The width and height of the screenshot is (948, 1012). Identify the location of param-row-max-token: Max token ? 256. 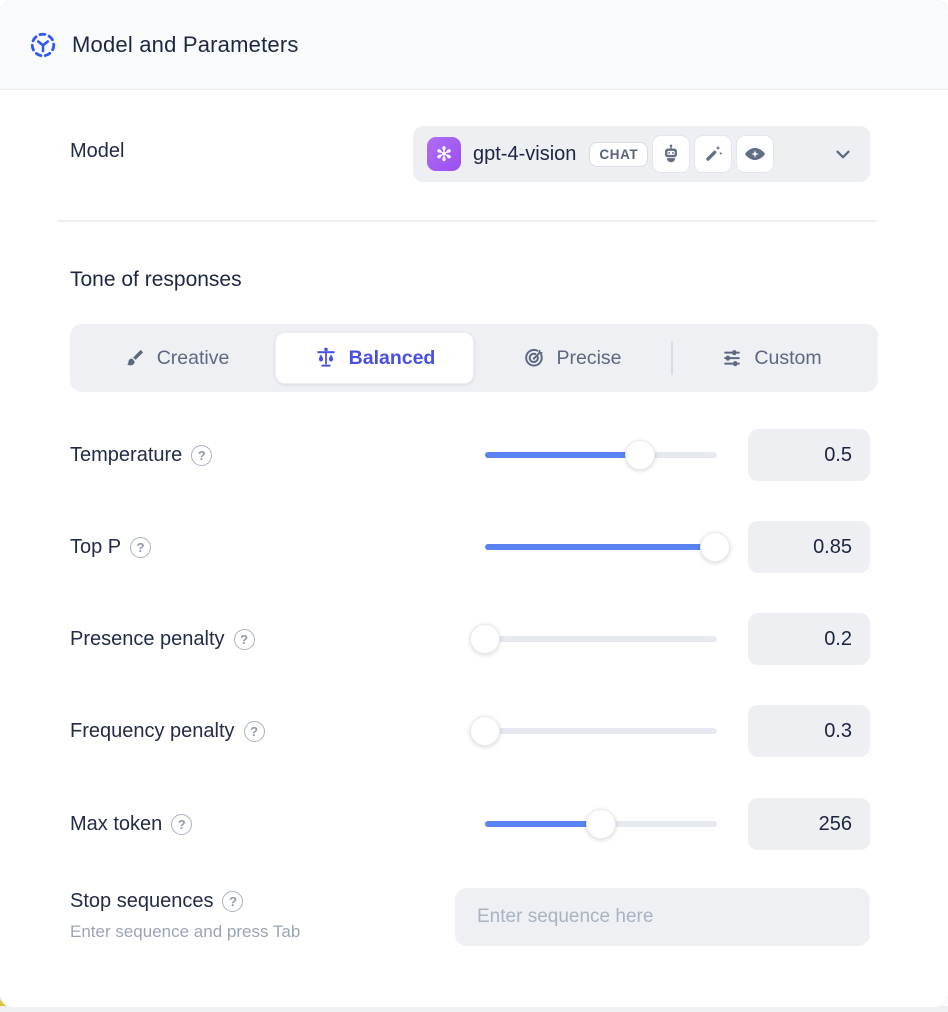
(470, 824).